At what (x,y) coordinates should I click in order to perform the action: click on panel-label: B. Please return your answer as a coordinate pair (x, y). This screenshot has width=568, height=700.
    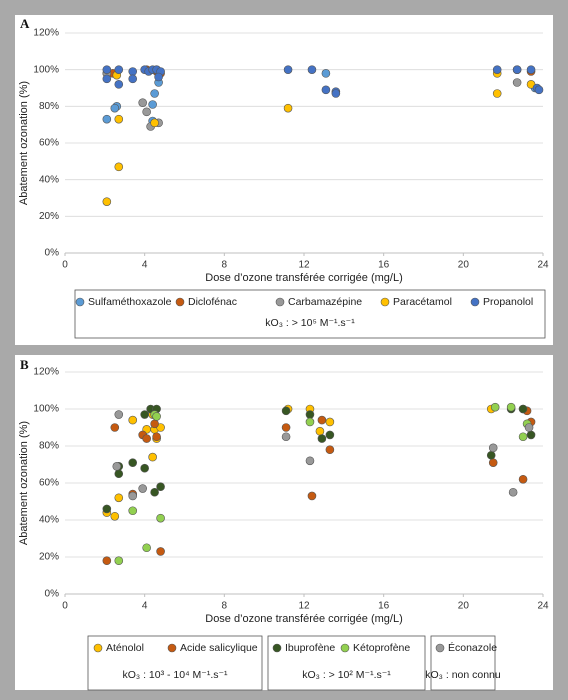
    Looking at the image, I should click on (24, 364).